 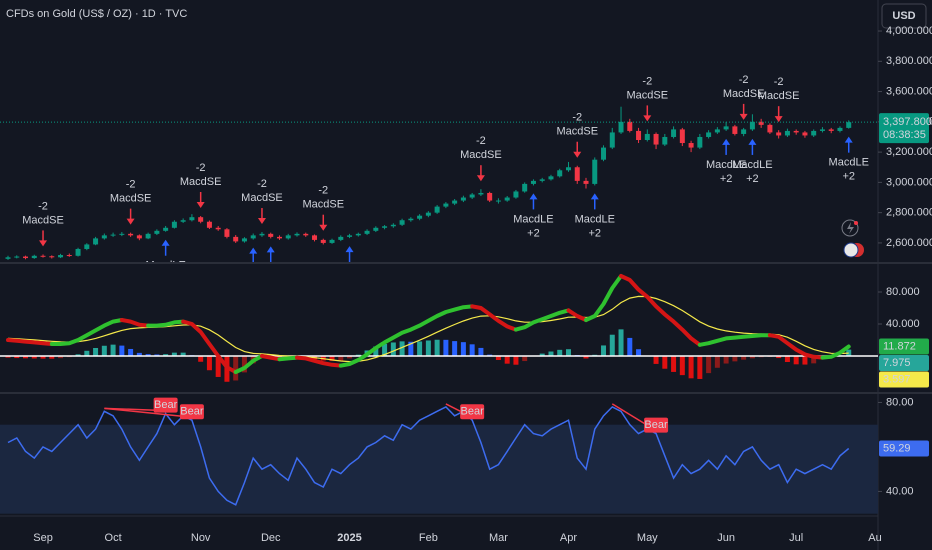 What do you see at coordinates (909, 152) in the screenshot?
I see `y-tick-label: 3,200.000` at bounding box center [909, 152].